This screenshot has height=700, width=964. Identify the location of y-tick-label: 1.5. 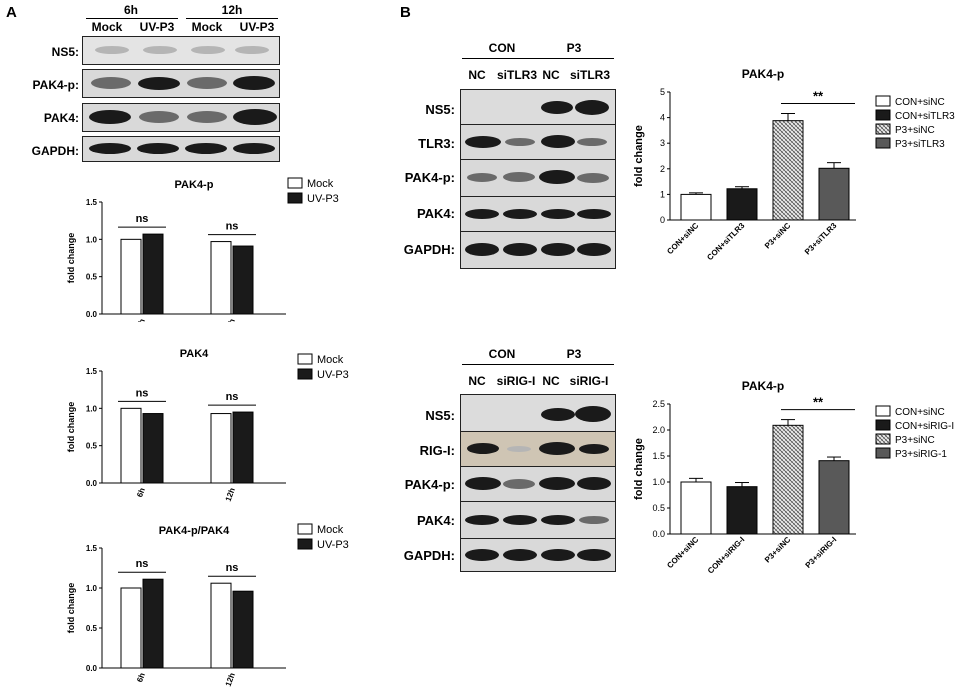
(92, 202).